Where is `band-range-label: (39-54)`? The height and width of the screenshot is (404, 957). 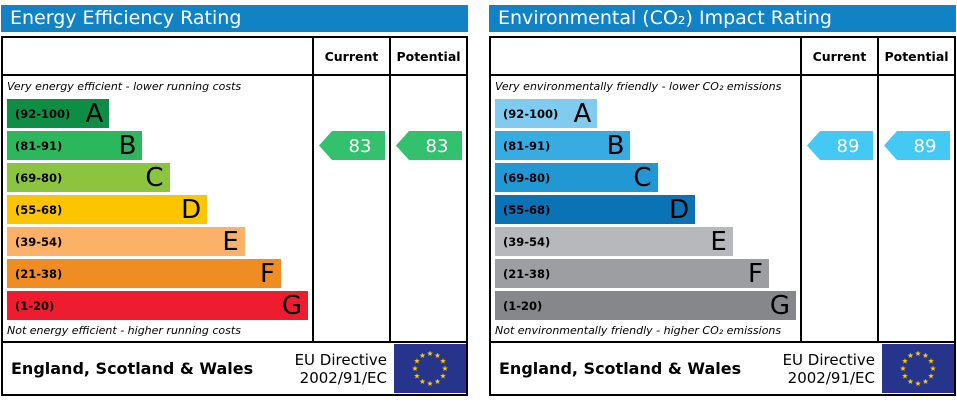 band-range-label: (39-54) is located at coordinates (39, 241).